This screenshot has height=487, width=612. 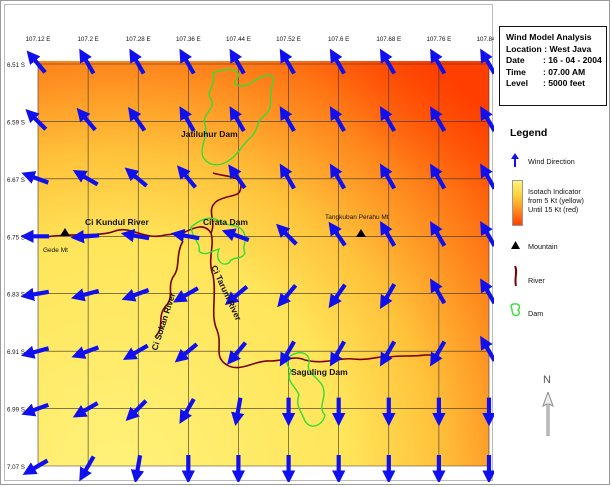 I want to click on legend-mountain-label: Mountain, so click(x=543, y=246).